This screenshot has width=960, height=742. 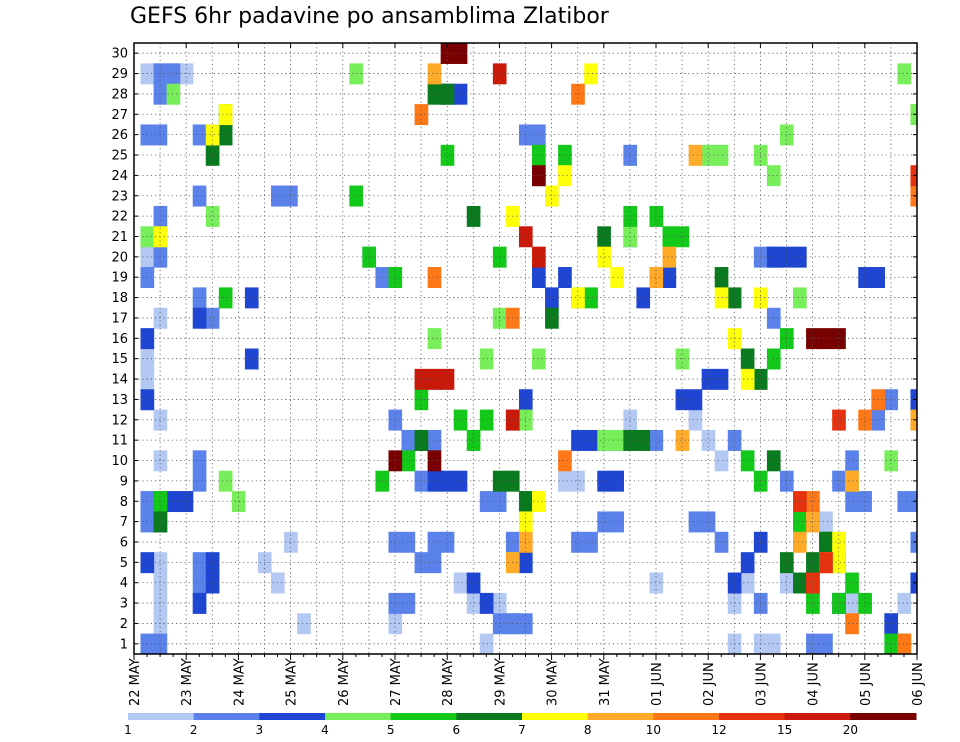 I want to click on y-tick-label: 6, so click(x=124, y=542).